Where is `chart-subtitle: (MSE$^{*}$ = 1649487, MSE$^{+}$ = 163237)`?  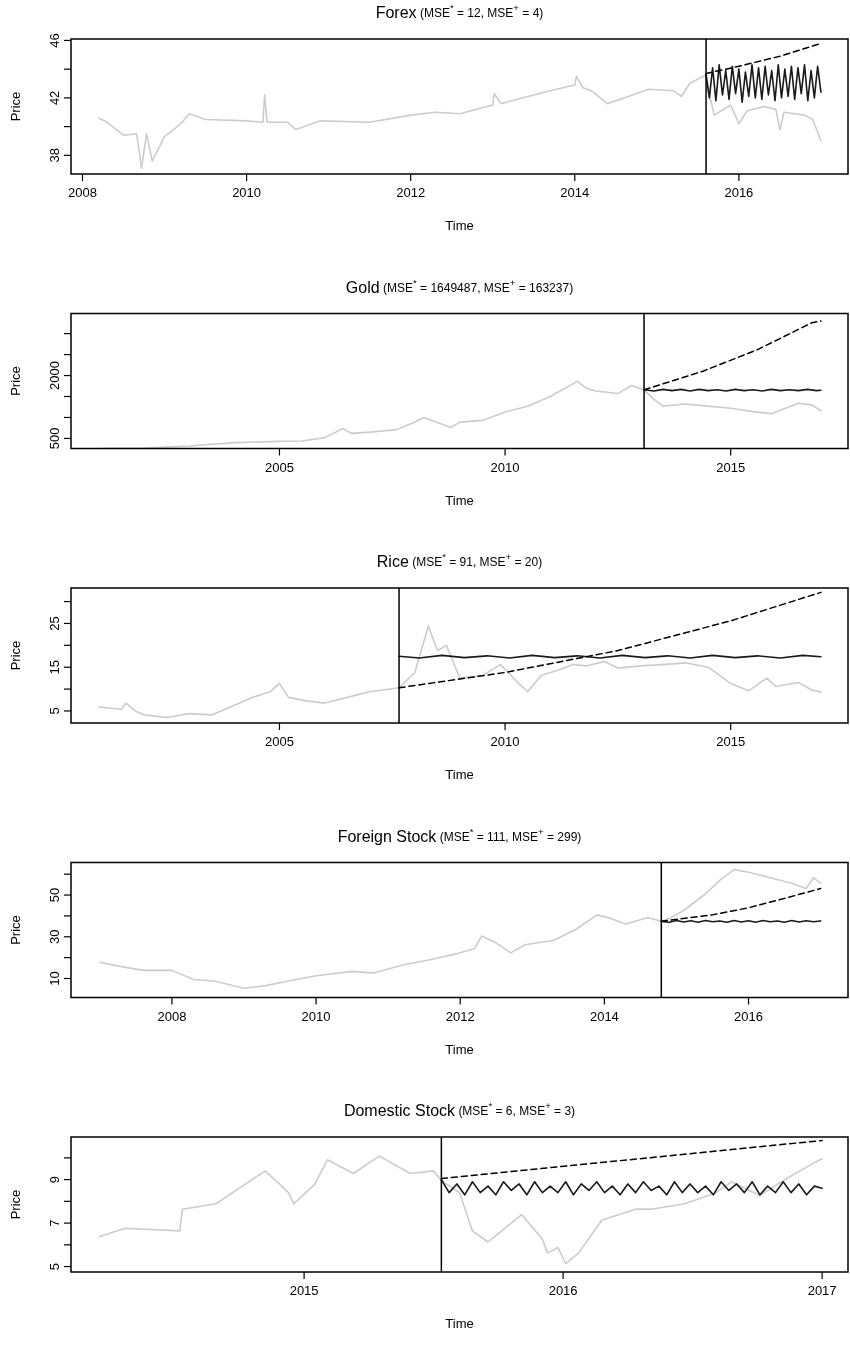 chart-subtitle: (MSE$^{*}$ = 1649487, MSE$^{+}$ = 163237) is located at coordinates (478, 285).